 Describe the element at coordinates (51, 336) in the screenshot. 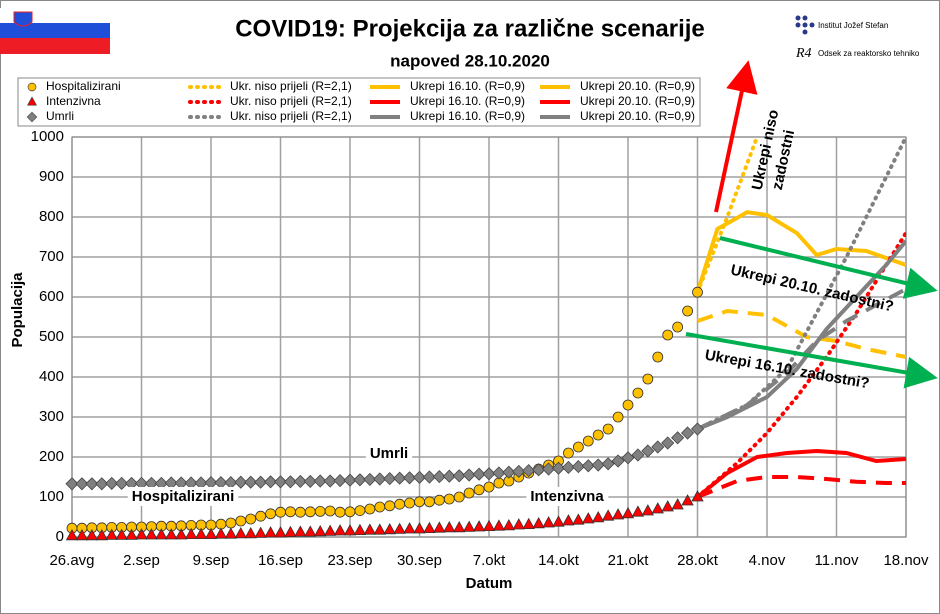

I see `y-tick-label: 500` at that location.